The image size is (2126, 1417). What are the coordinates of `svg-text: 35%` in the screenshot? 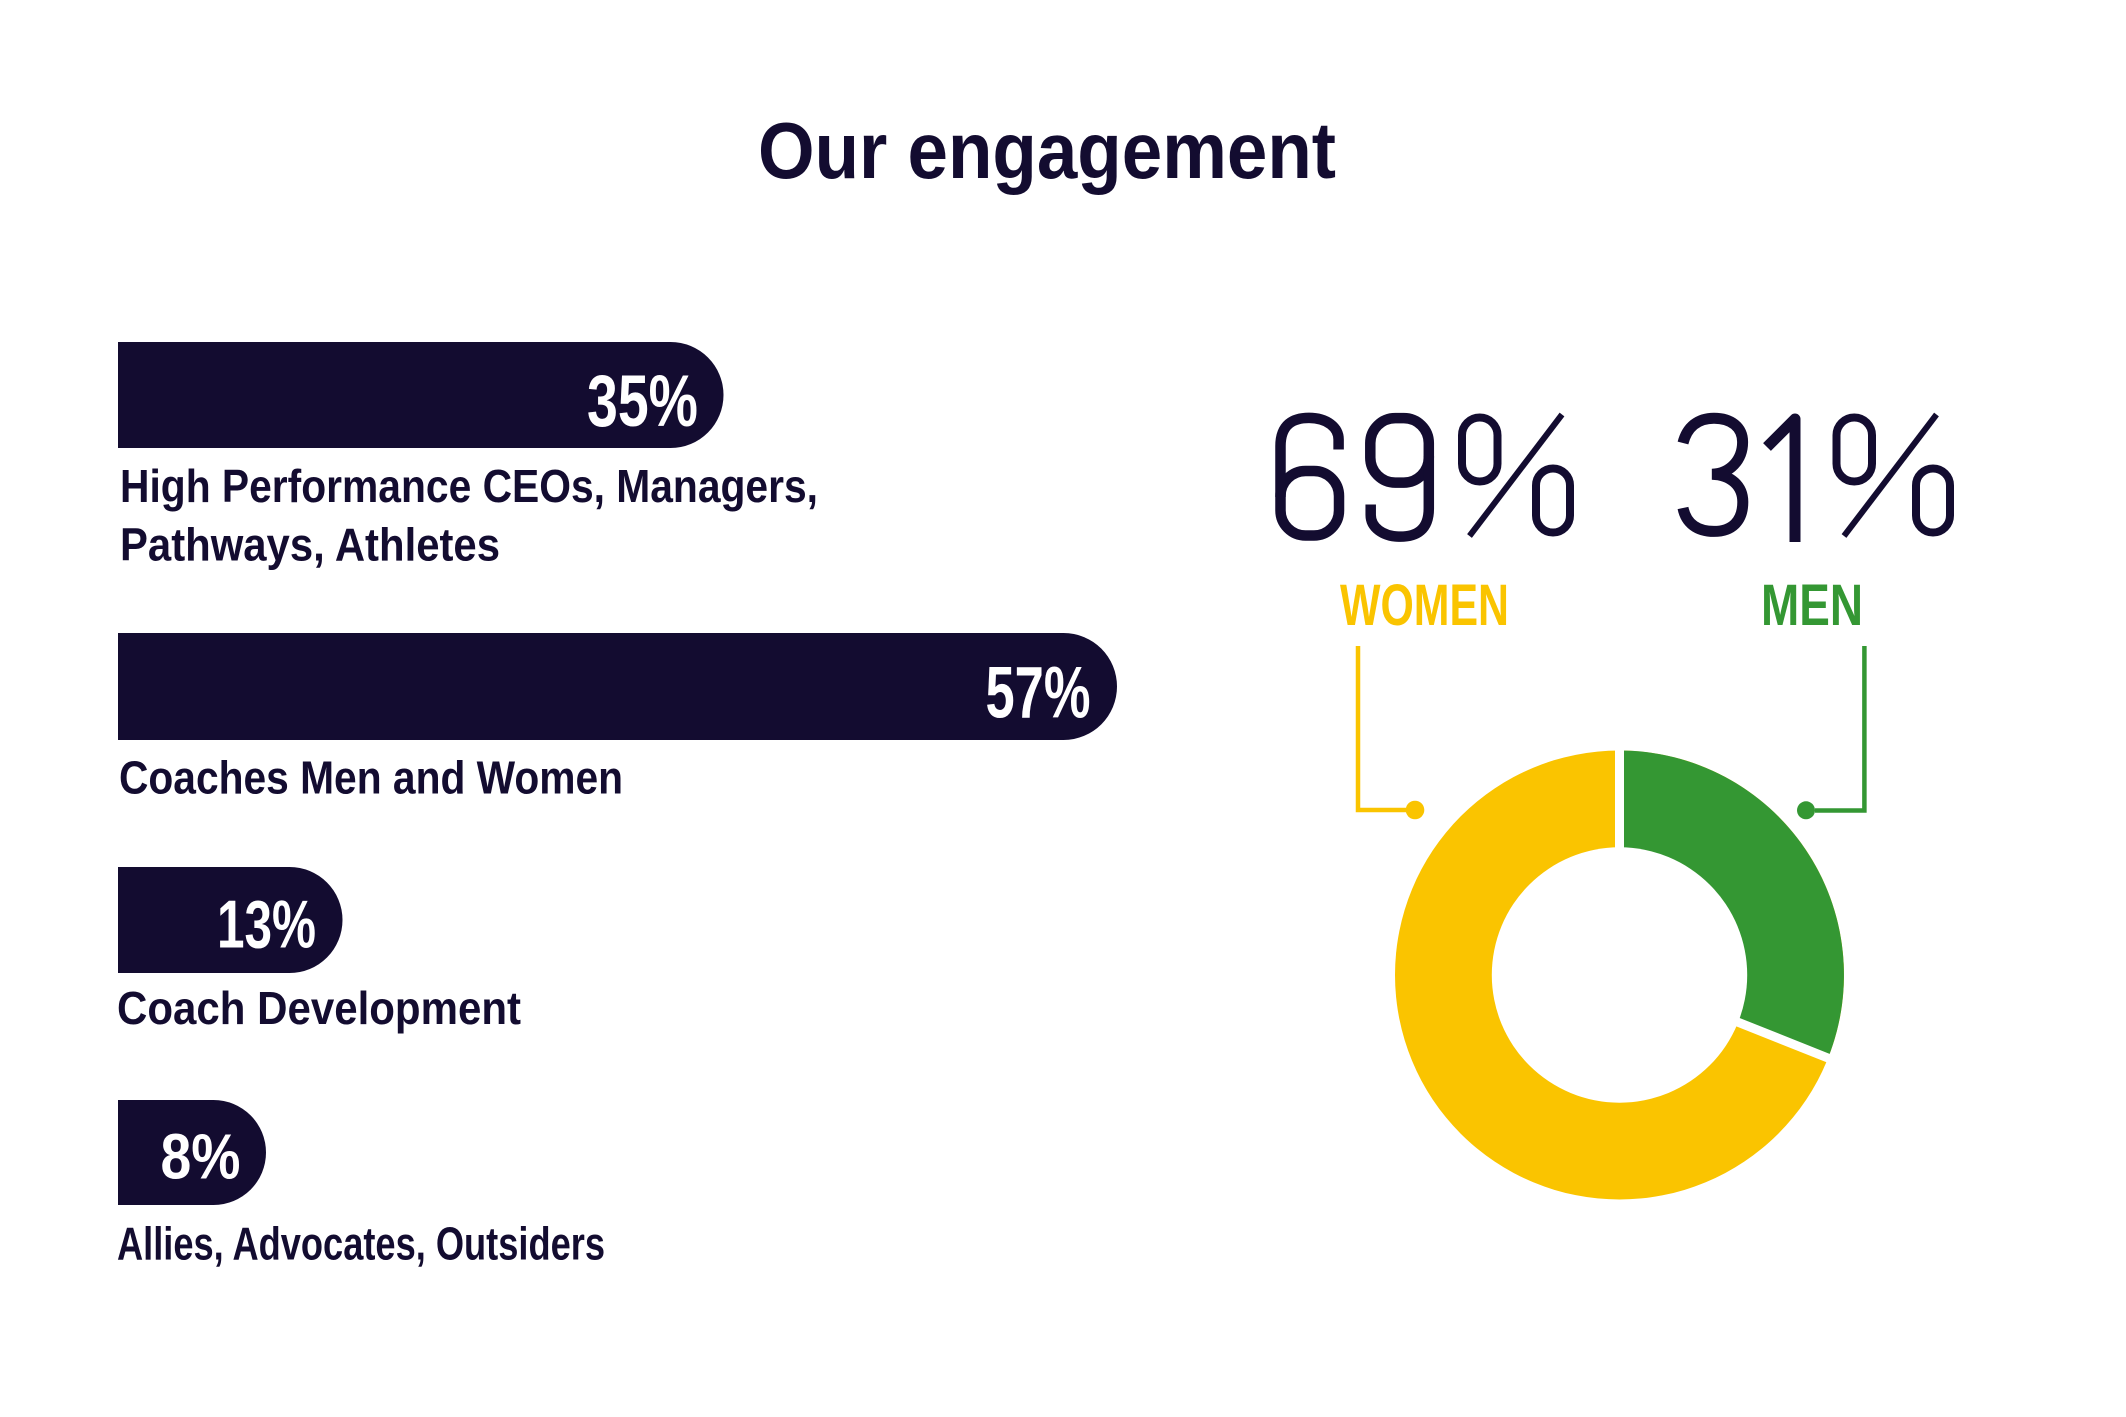 It's located at (642, 400).